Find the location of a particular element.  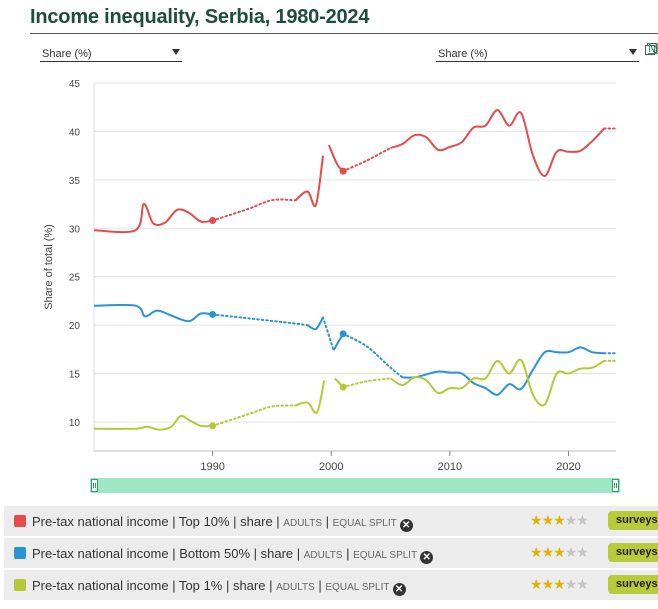

x-tick-label: 2000 is located at coordinates (331, 465).